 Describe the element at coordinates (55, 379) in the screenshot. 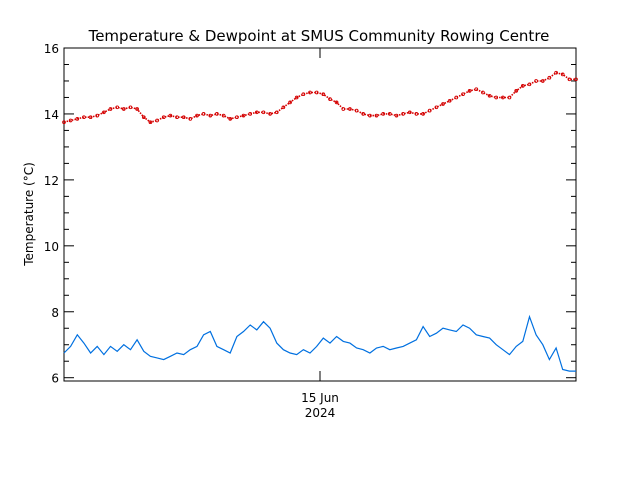

I see `y-tick-label: 6` at that location.